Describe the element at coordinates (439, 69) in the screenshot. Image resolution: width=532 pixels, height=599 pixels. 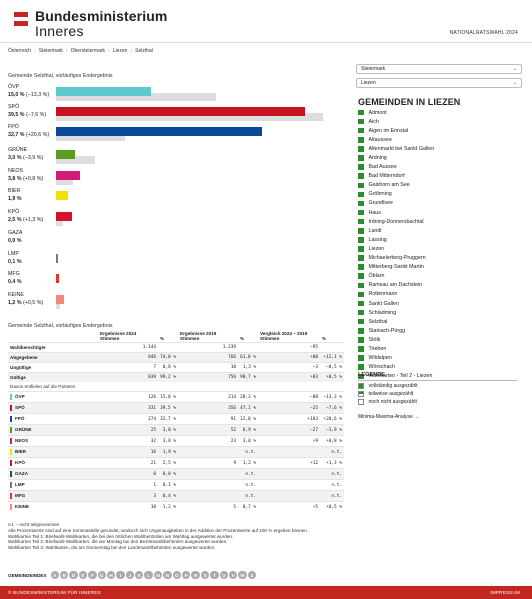
I see `state-select: Steiermark ⌄` at that location.